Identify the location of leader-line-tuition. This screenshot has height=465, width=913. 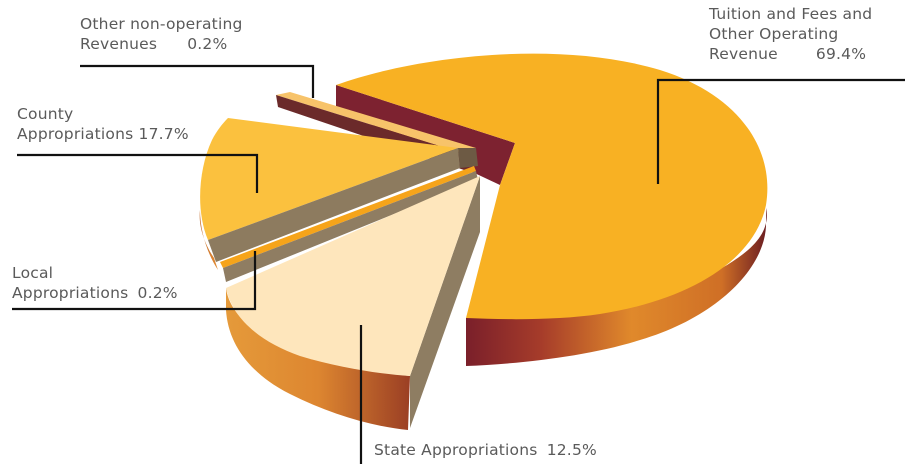
(780, 131).